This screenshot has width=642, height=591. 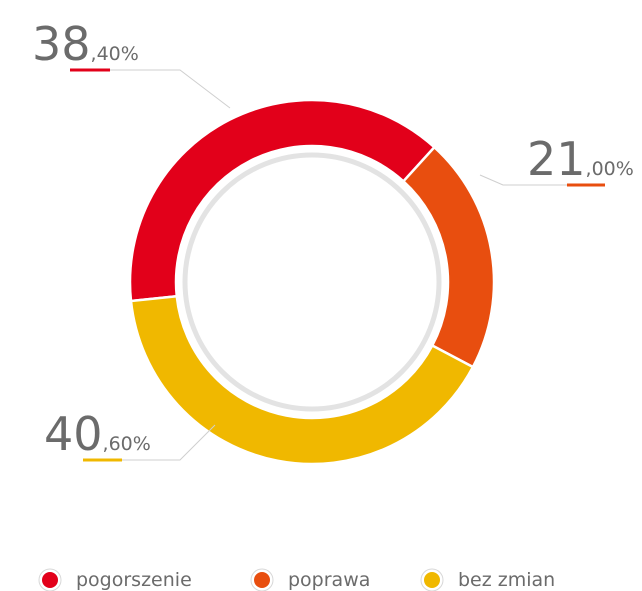 I want to click on value-label: 21,00%, so click(x=580, y=159).